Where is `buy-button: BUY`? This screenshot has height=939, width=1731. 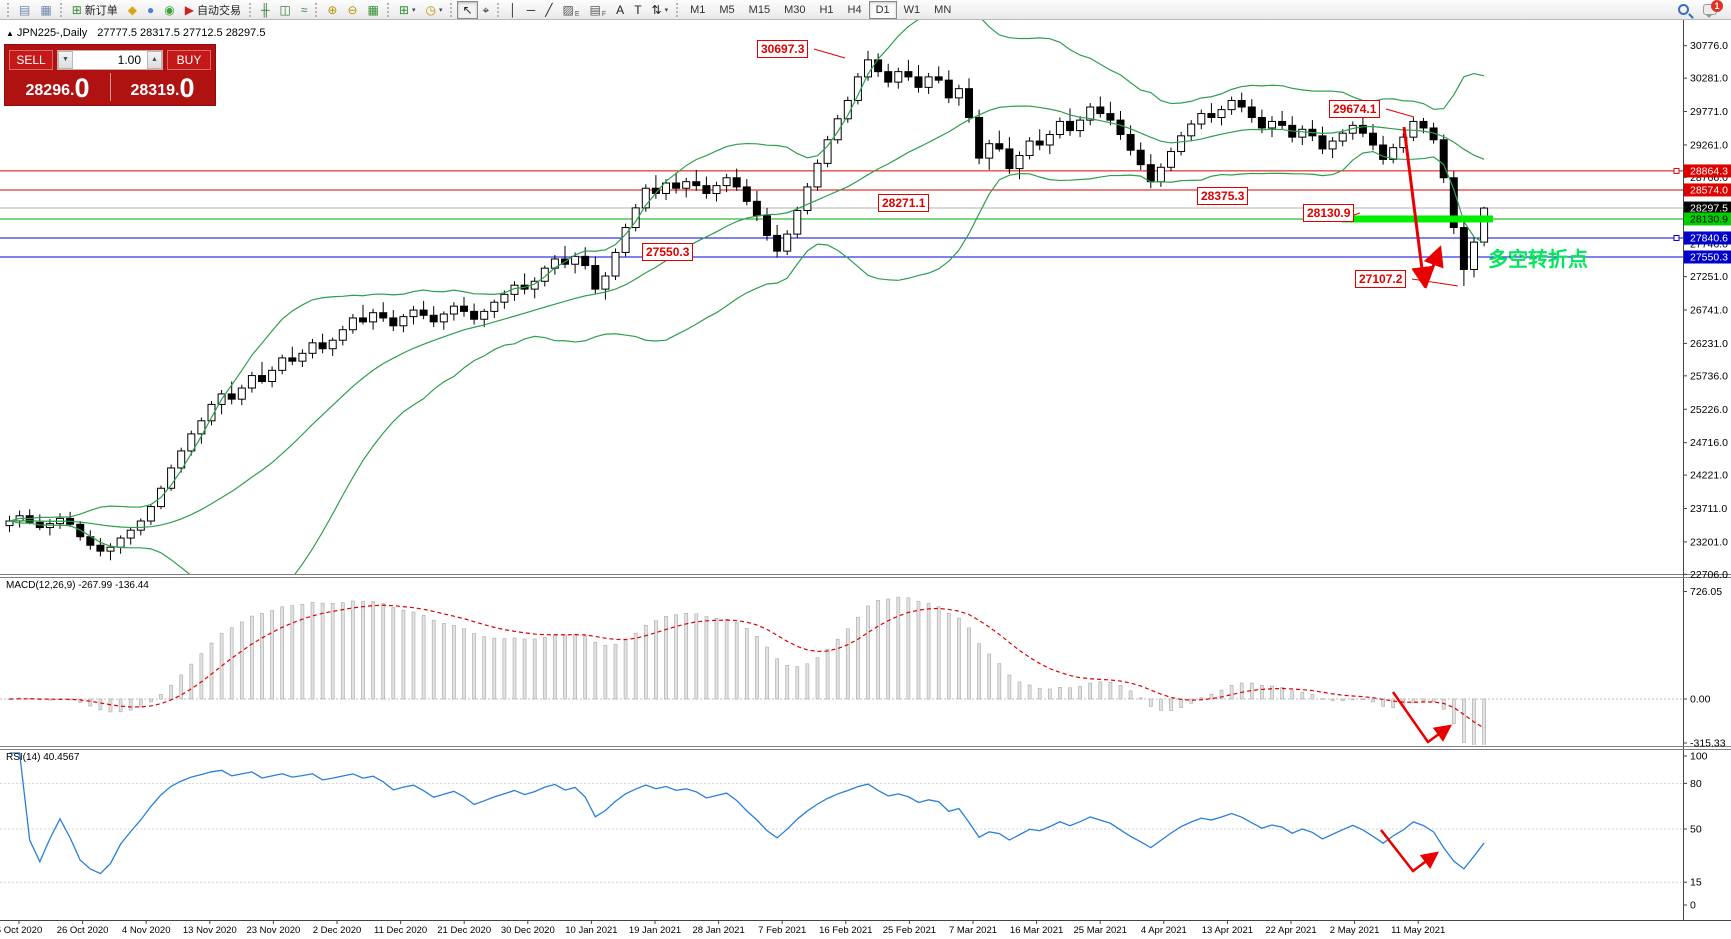
buy-button: BUY is located at coordinates (189, 59).